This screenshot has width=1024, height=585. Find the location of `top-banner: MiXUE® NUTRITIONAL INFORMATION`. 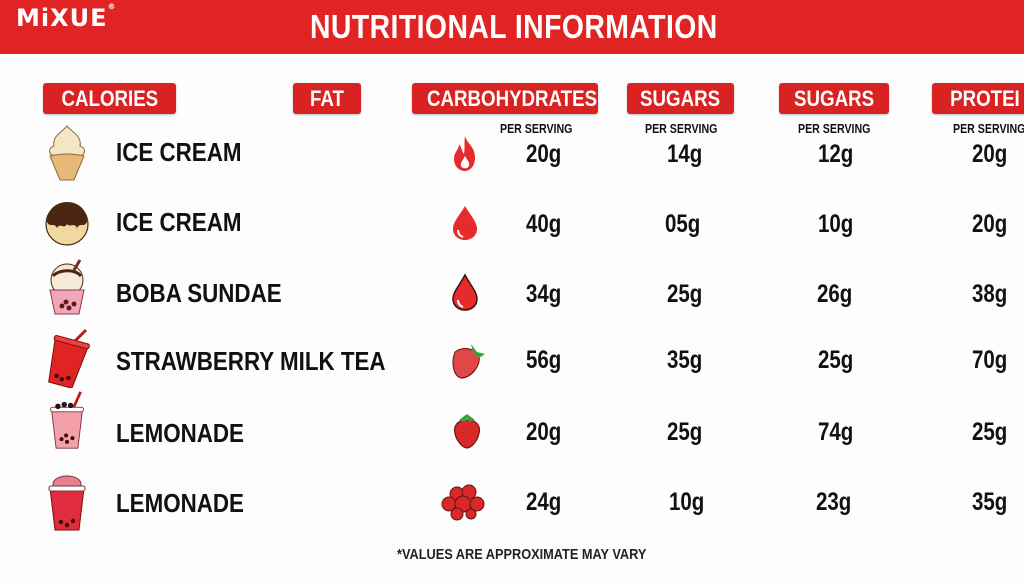

top-banner: MiXUE® NUTRITIONAL INFORMATION is located at coordinates (512, 27).